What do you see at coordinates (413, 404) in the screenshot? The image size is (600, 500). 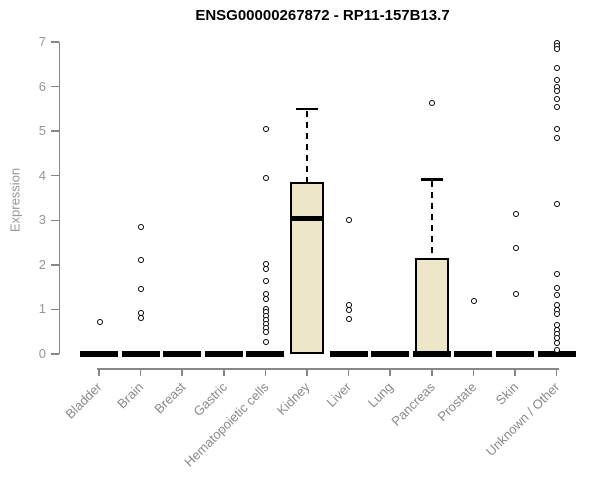 I see `x-category-label: Pancreas` at bounding box center [413, 404].